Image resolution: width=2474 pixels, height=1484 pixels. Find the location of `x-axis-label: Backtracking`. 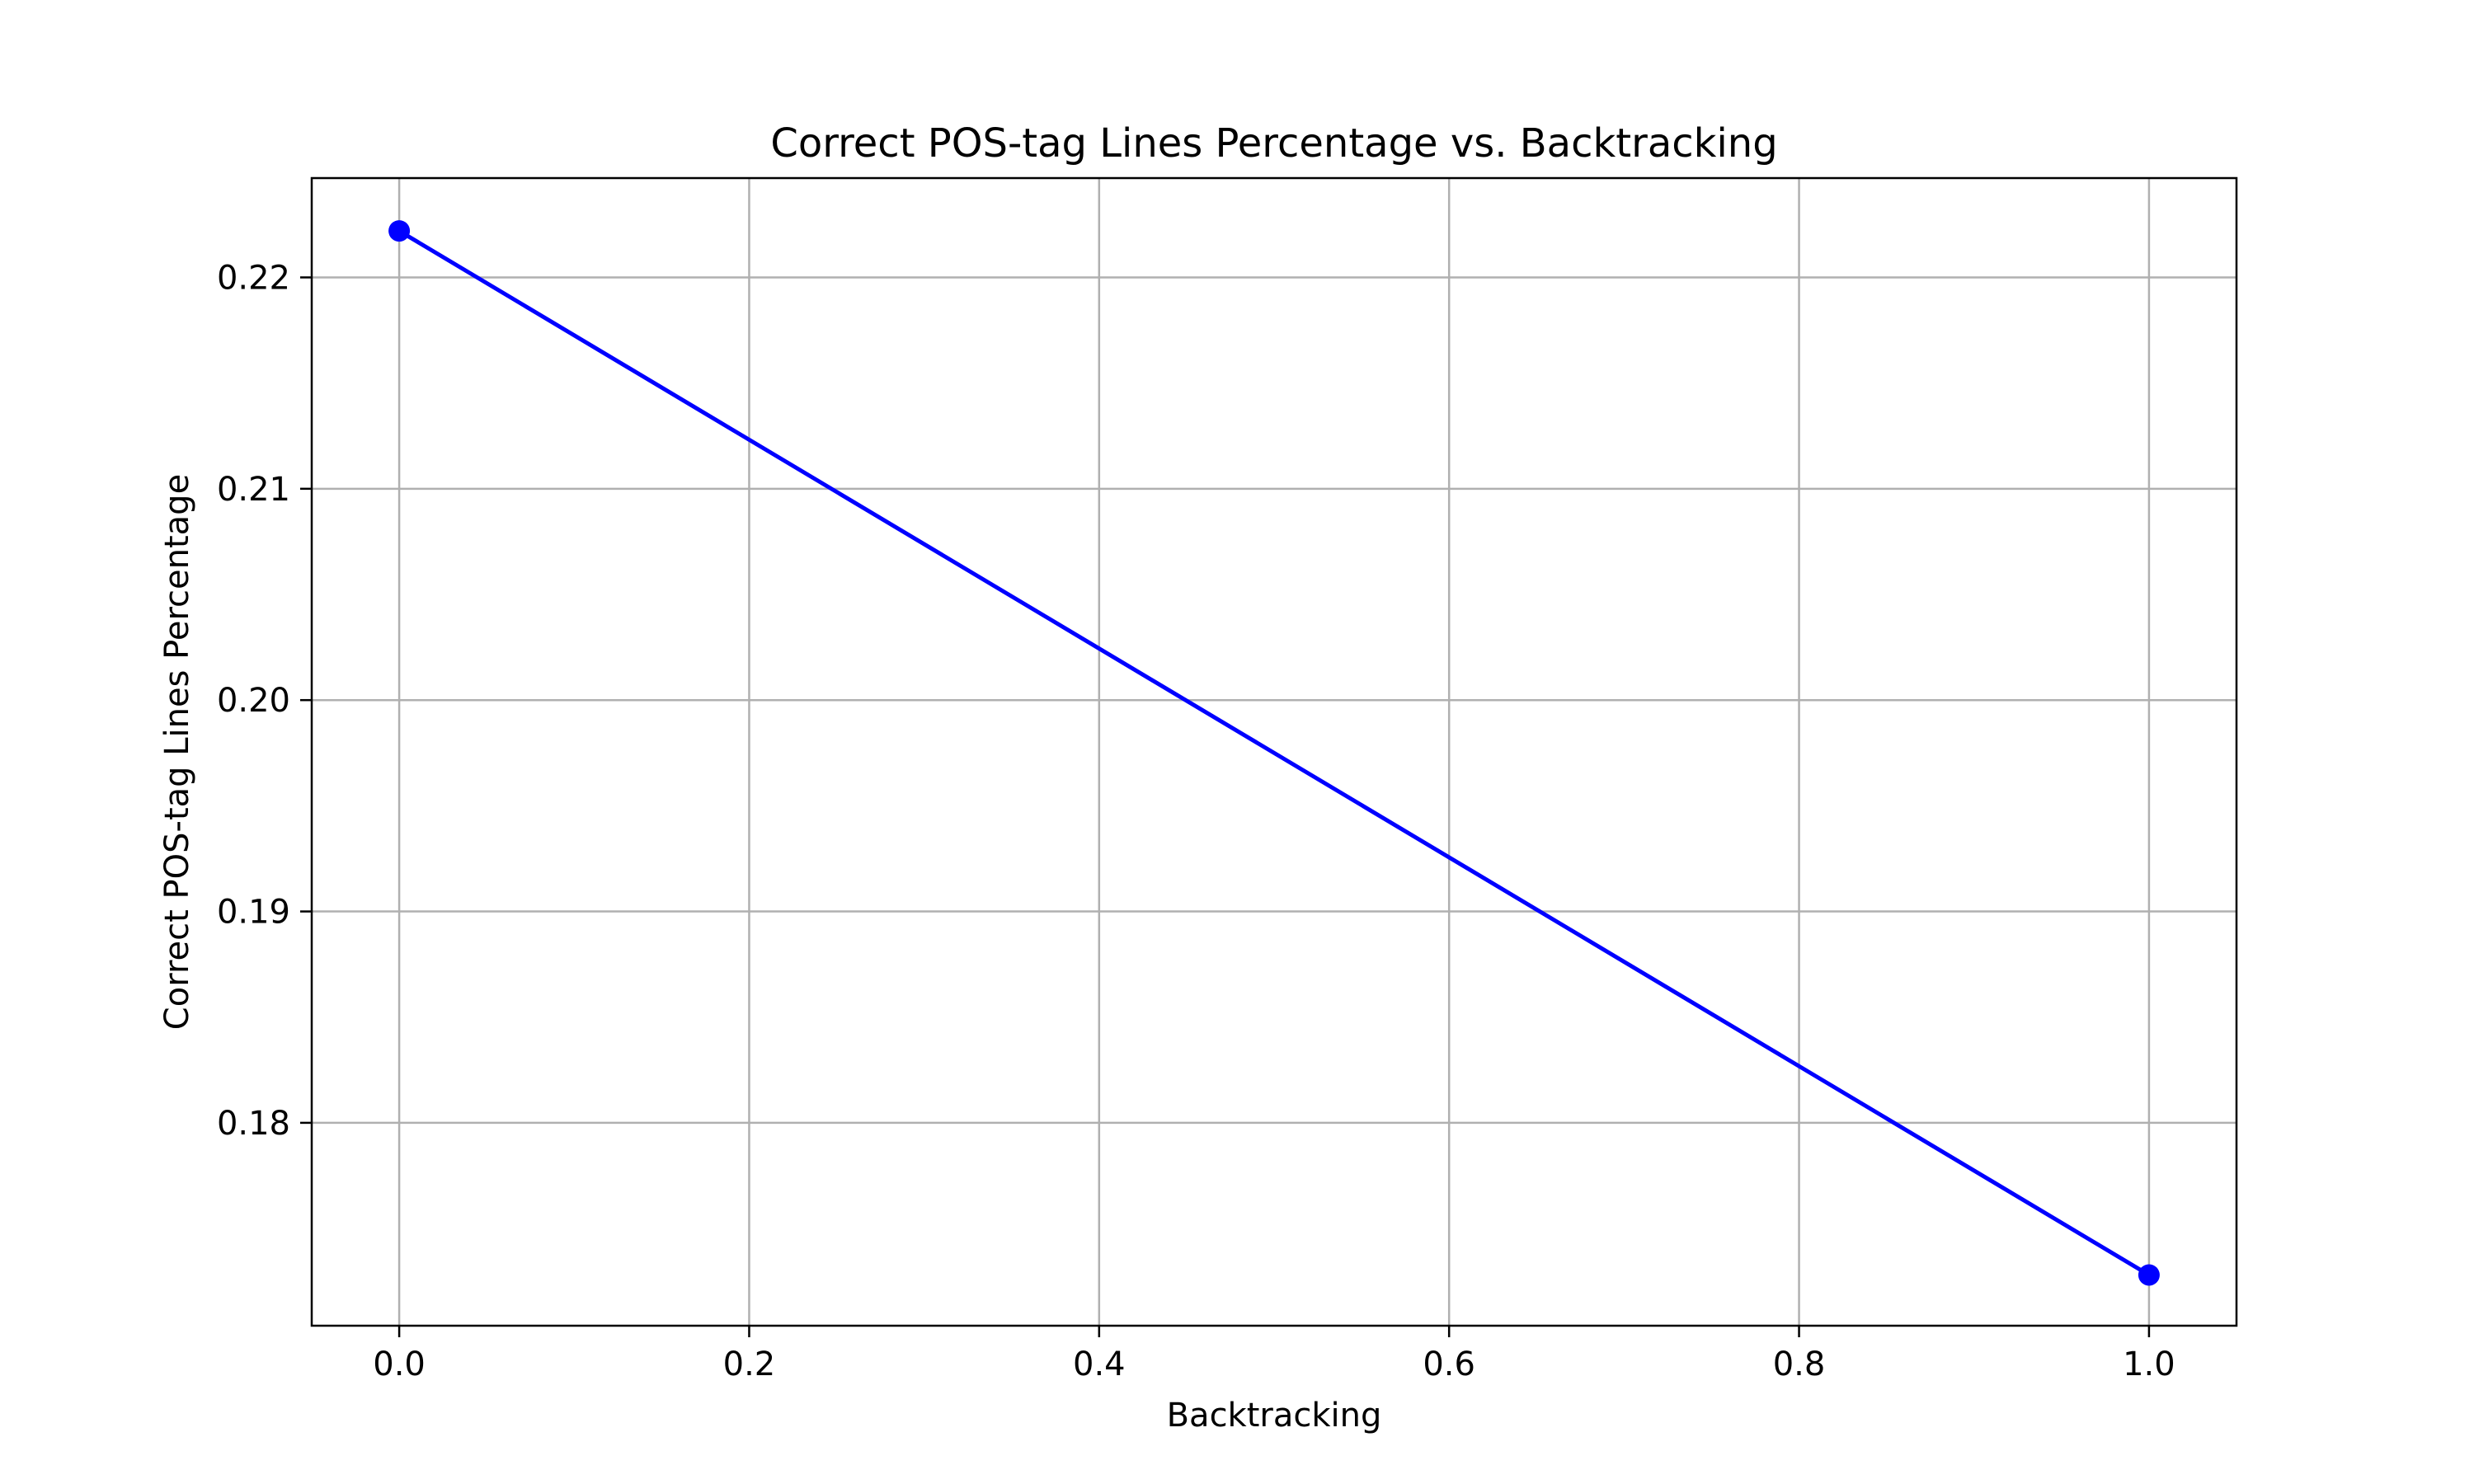

x-axis-label: Backtracking is located at coordinates (1274, 1416).